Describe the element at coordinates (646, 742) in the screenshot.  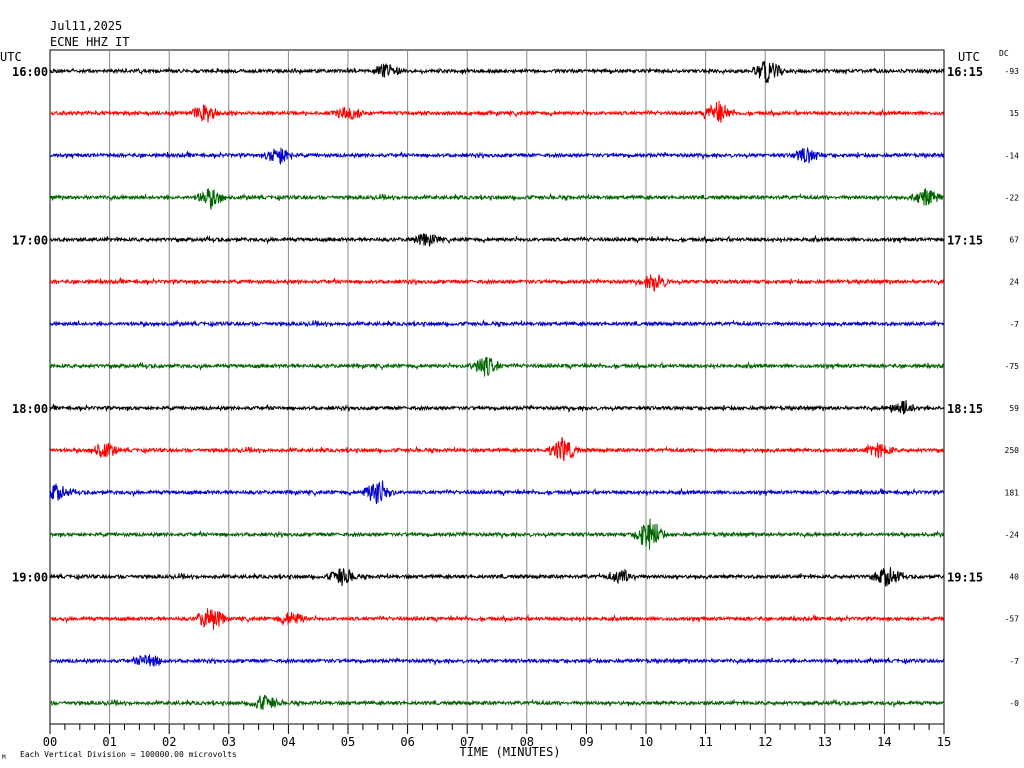
I see `x-tick-label: 10` at that location.